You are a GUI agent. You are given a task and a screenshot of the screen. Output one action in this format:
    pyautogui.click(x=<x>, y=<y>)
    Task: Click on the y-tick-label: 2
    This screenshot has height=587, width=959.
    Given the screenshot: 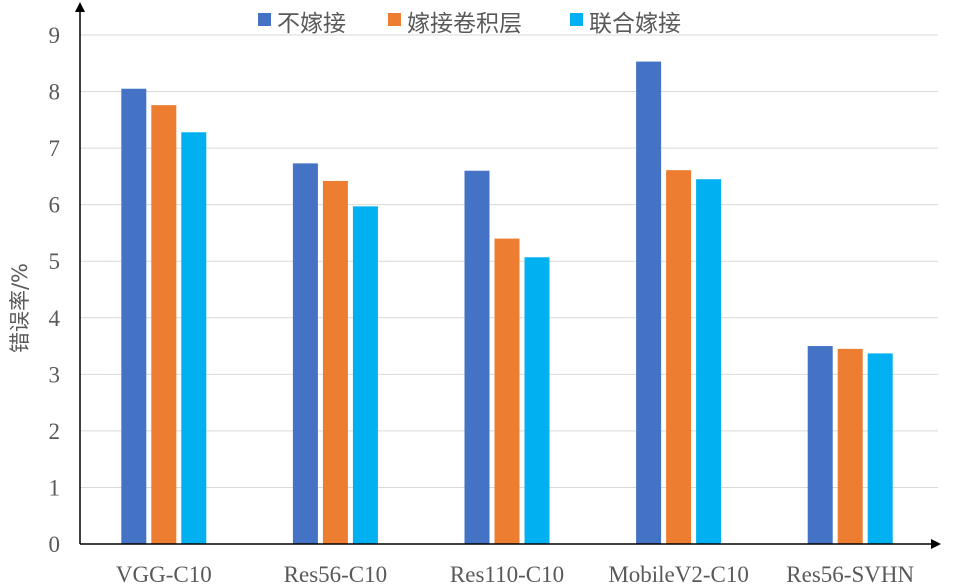 What is the action you would take?
    pyautogui.click(x=55, y=431)
    